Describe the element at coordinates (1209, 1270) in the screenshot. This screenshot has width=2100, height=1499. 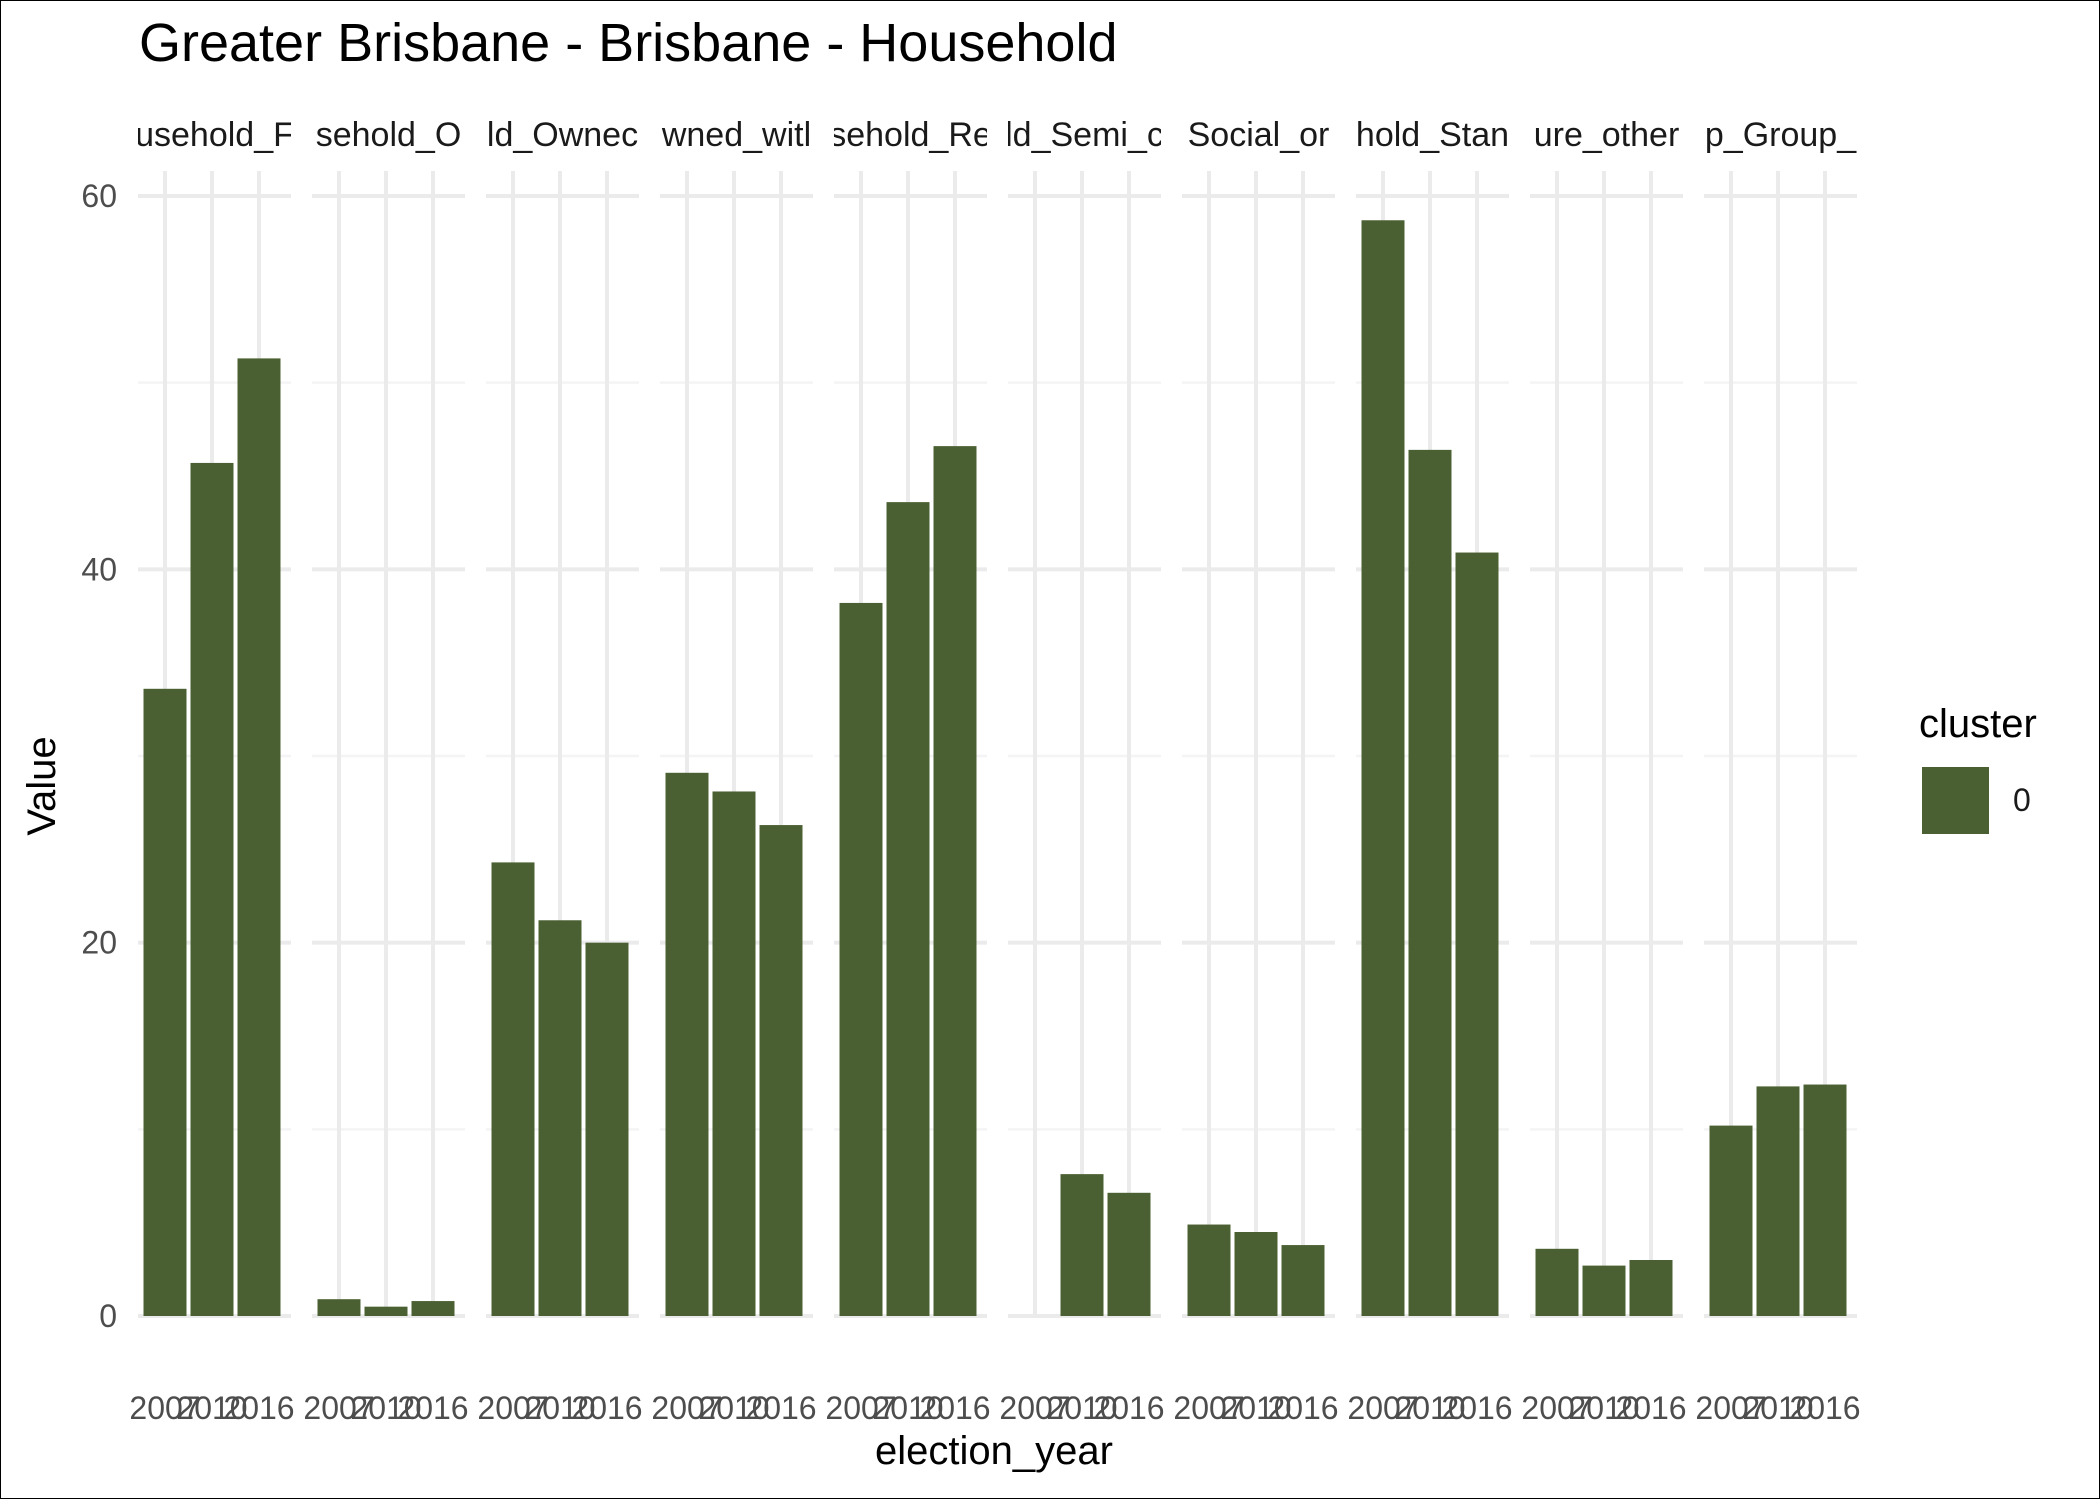
I see `bar-6-2007` at that location.